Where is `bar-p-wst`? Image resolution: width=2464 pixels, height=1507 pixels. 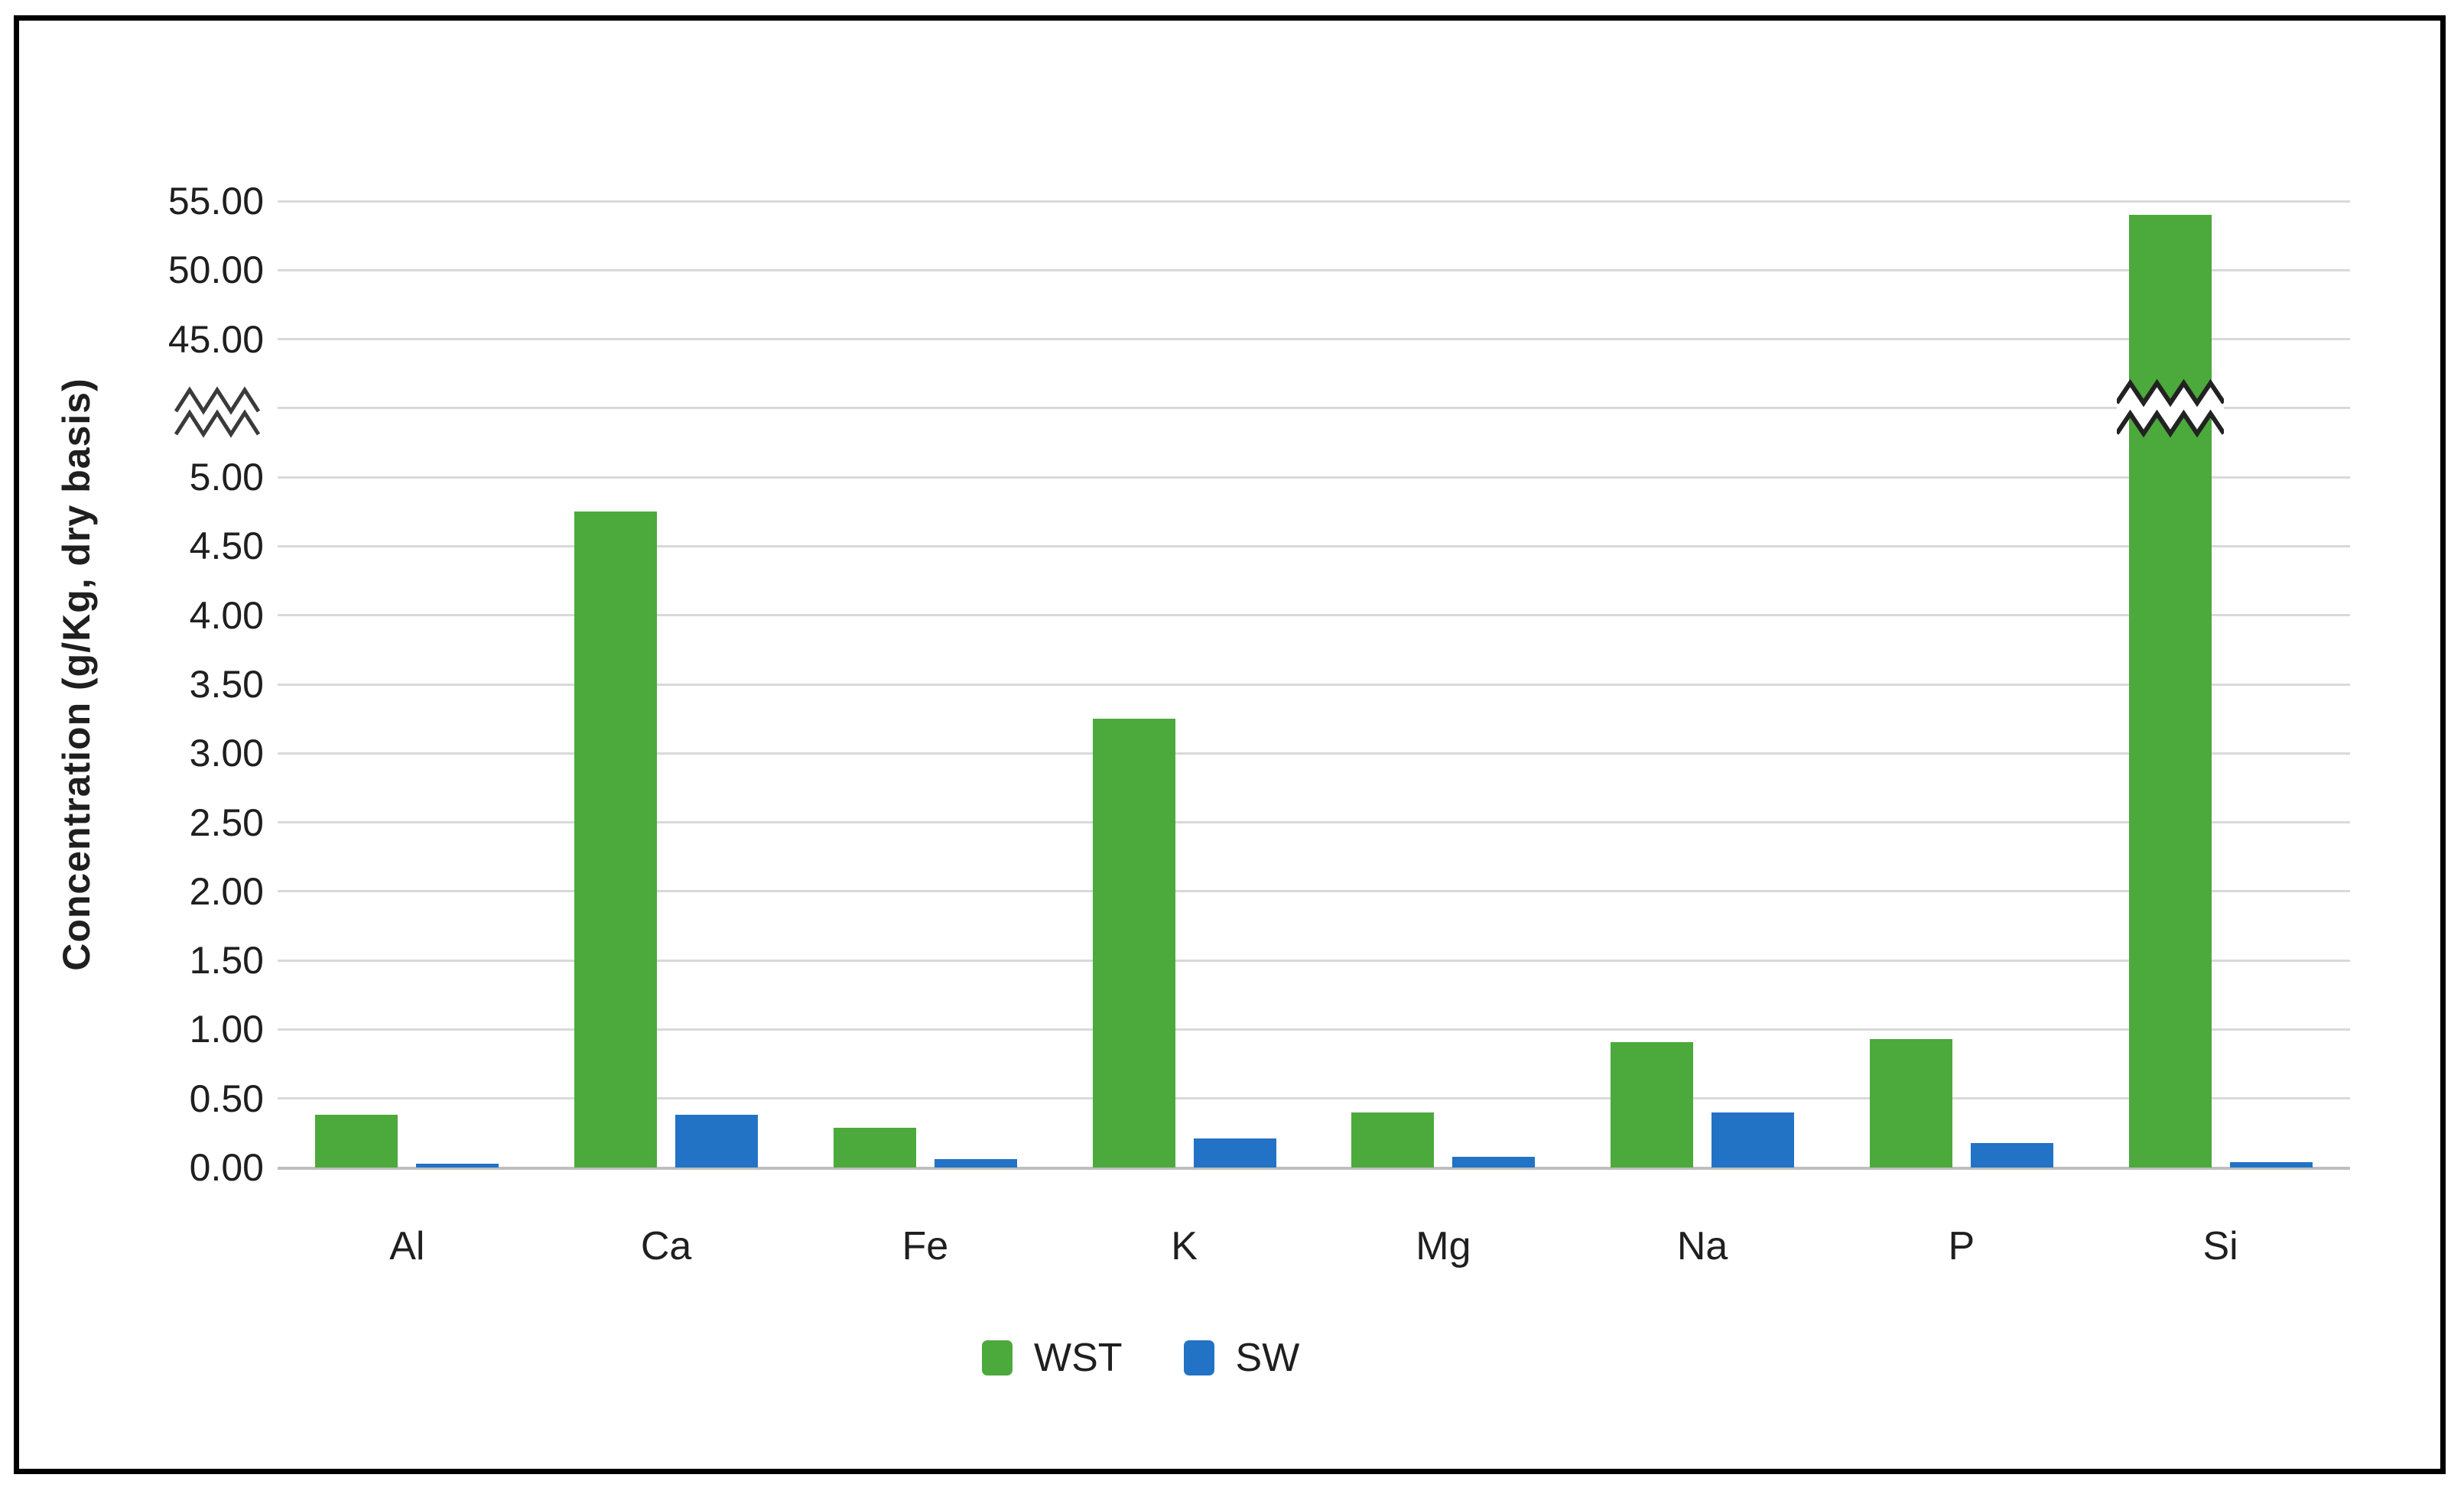
bar-p-wst is located at coordinates (1910, 1103).